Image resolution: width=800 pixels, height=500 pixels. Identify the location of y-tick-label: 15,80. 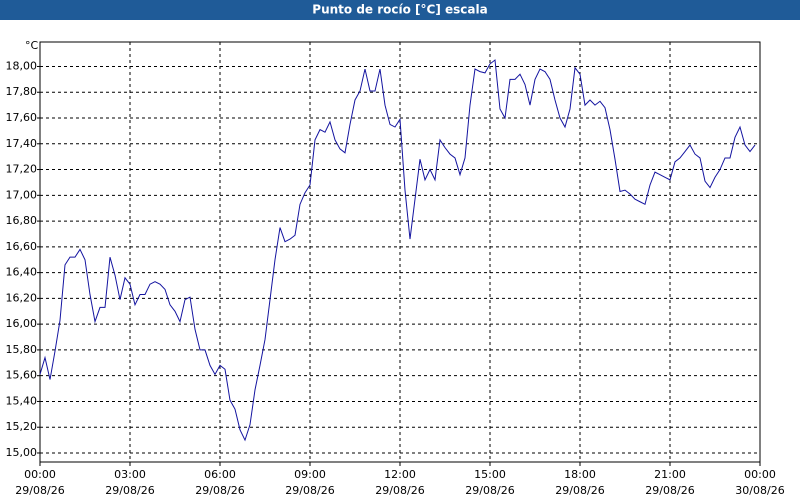
(22, 349).